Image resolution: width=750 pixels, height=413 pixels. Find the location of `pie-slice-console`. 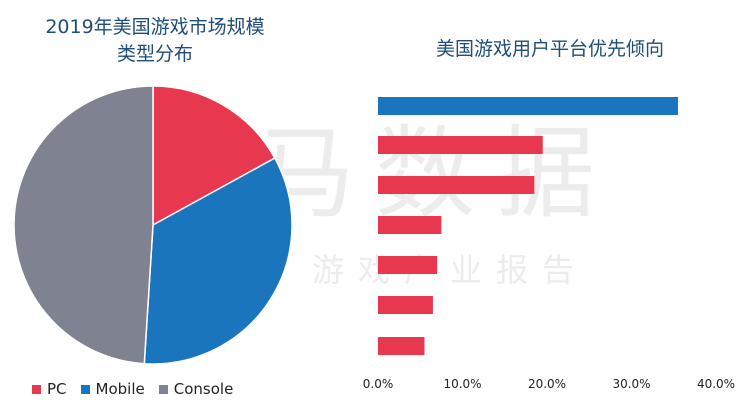

pie-slice-console is located at coordinates (83, 225).